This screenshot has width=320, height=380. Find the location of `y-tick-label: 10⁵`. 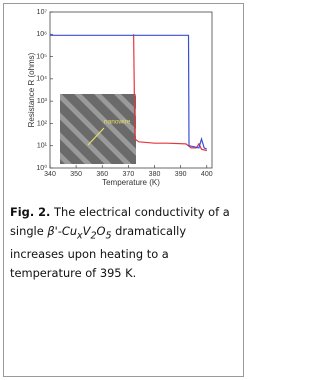

y-tick-label: 10⁵ is located at coordinates (41, 56).